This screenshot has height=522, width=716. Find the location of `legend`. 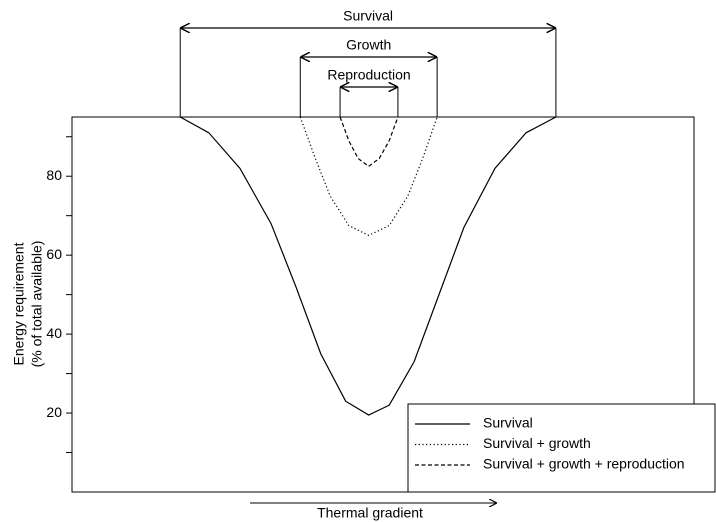

legend is located at coordinates (561, 448).